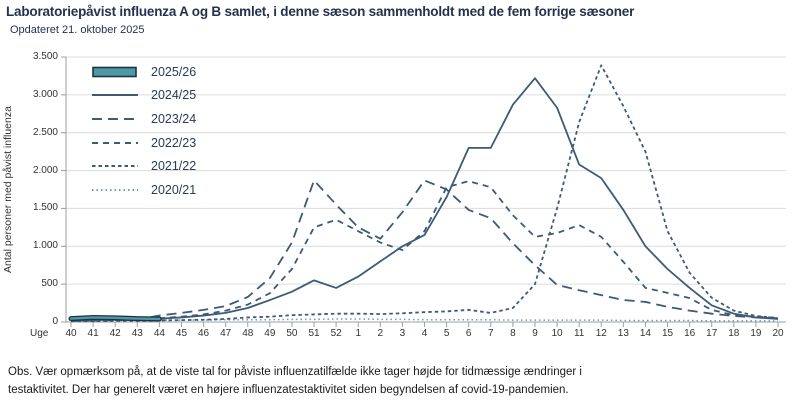  What do you see at coordinates (712, 333) in the screenshot?
I see `x-tick-label: 17` at bounding box center [712, 333].